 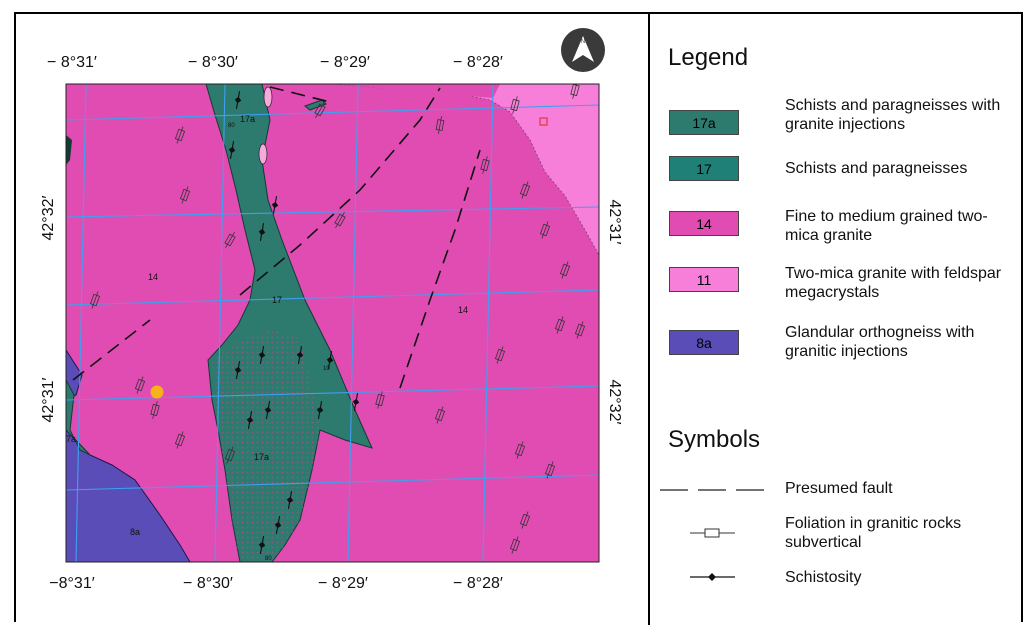 I want to click on legend-title: Legend, so click(x=708, y=57).